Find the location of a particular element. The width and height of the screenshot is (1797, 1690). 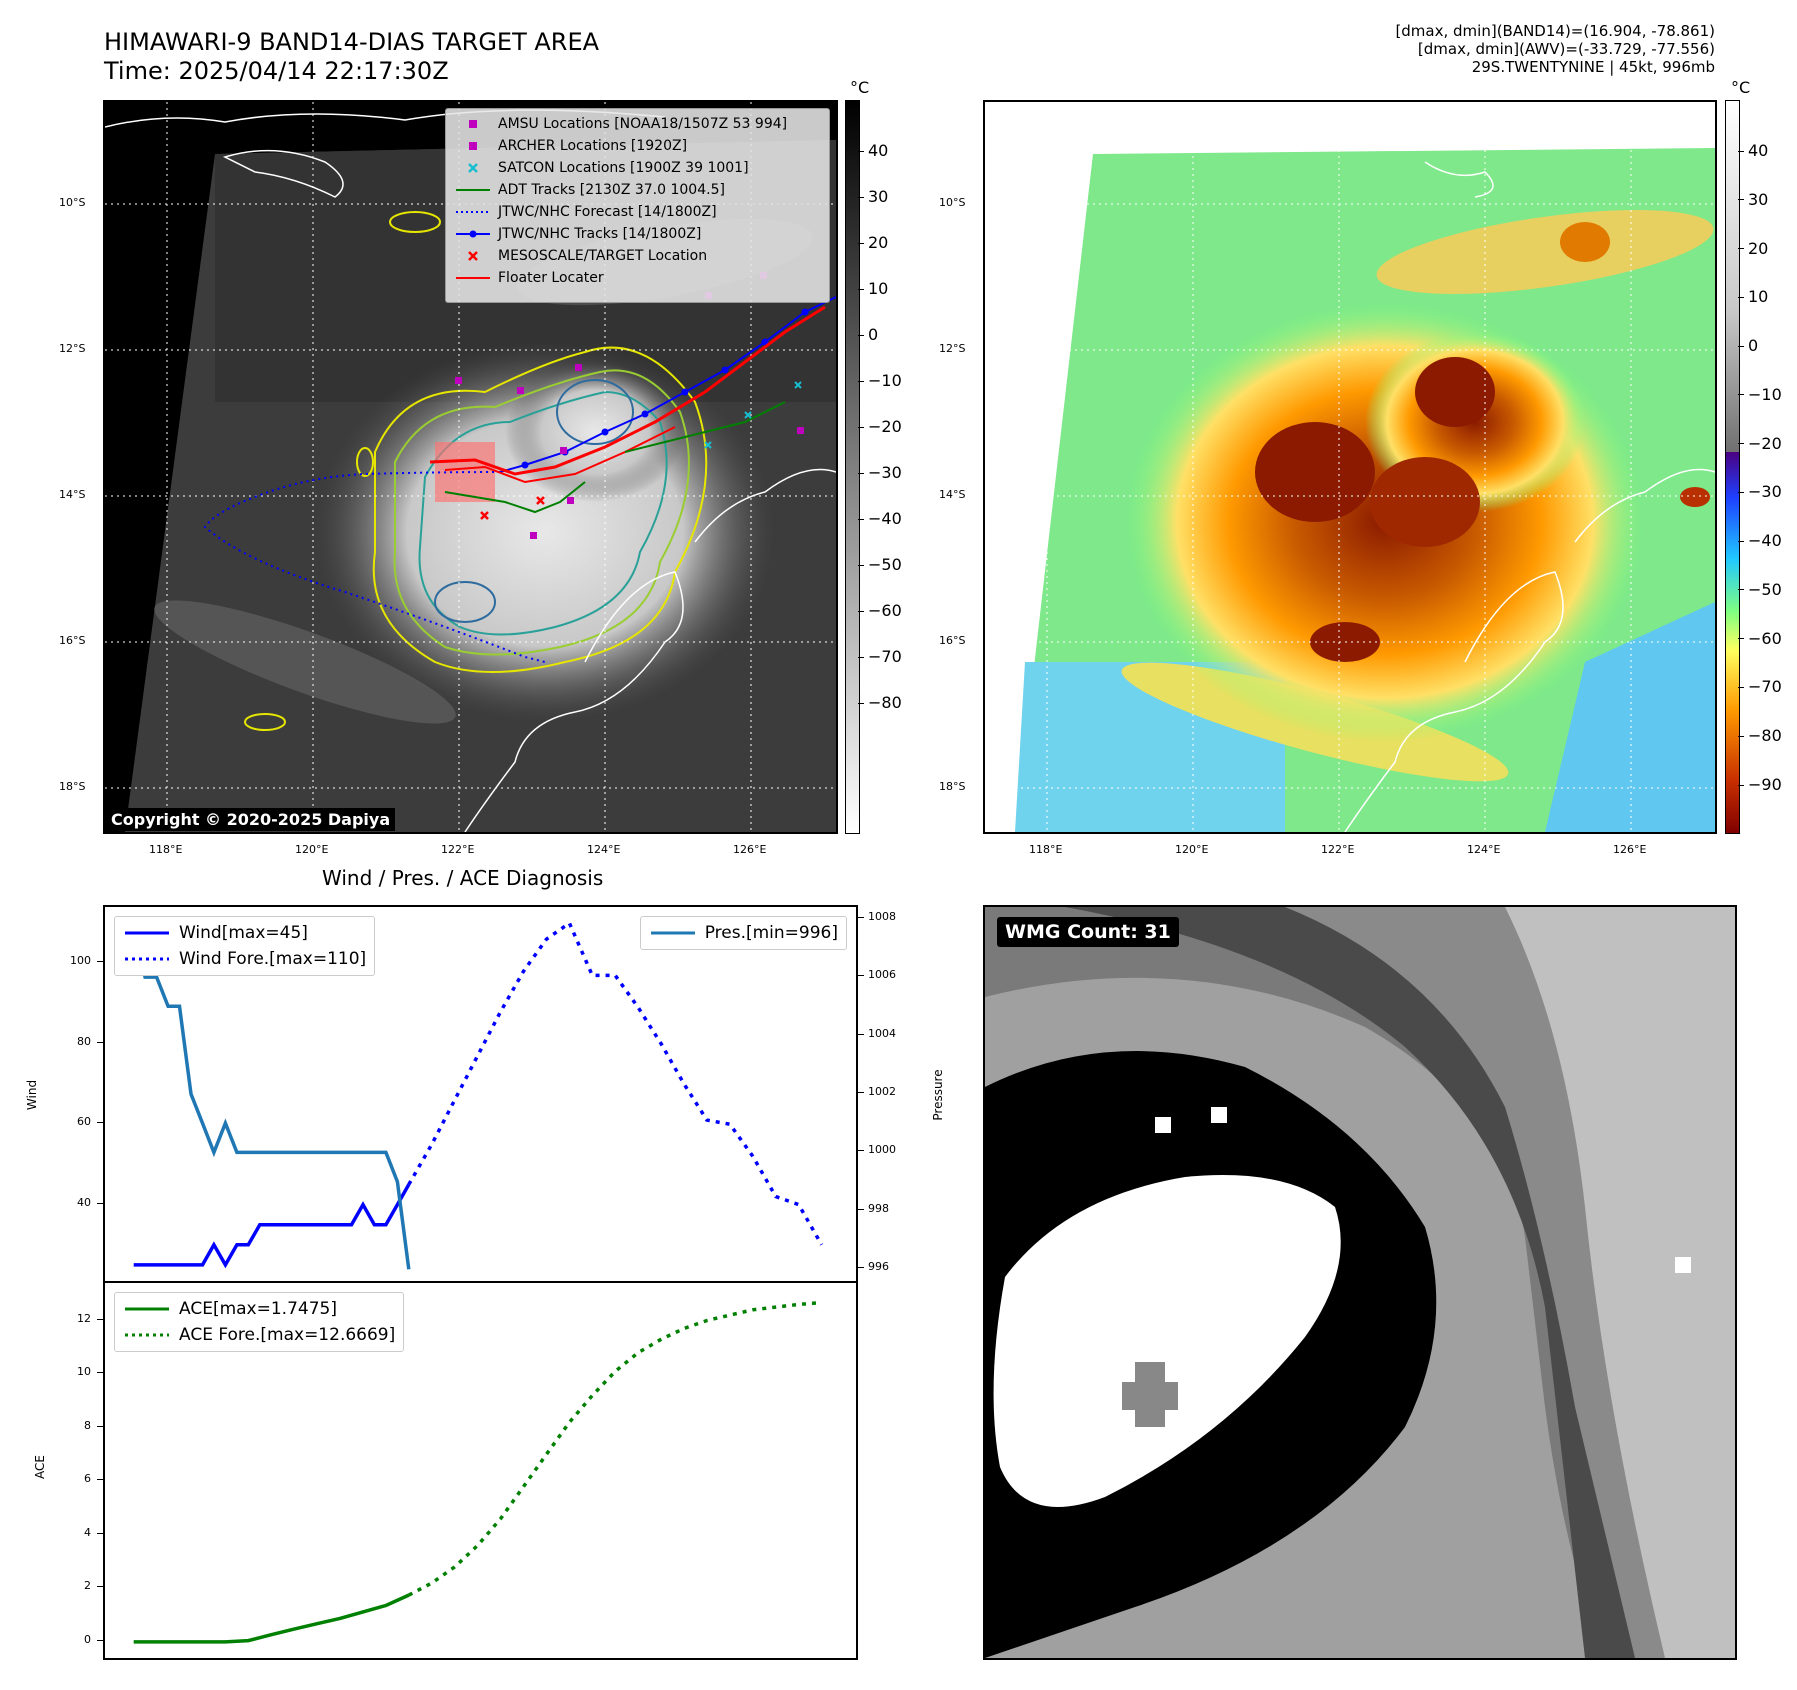

legend-item: SATCON Locations [1900Z 39 1001] is located at coordinates (637, 168).